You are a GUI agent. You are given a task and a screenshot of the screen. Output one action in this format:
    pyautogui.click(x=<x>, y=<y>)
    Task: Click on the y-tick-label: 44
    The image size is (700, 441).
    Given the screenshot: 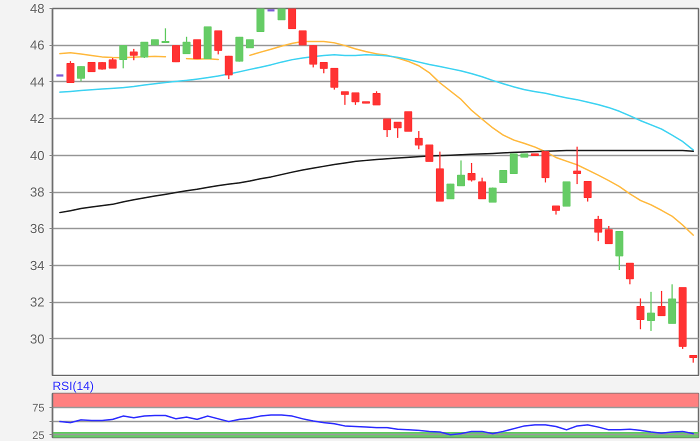 What is the action you would take?
    pyautogui.click(x=37, y=82)
    